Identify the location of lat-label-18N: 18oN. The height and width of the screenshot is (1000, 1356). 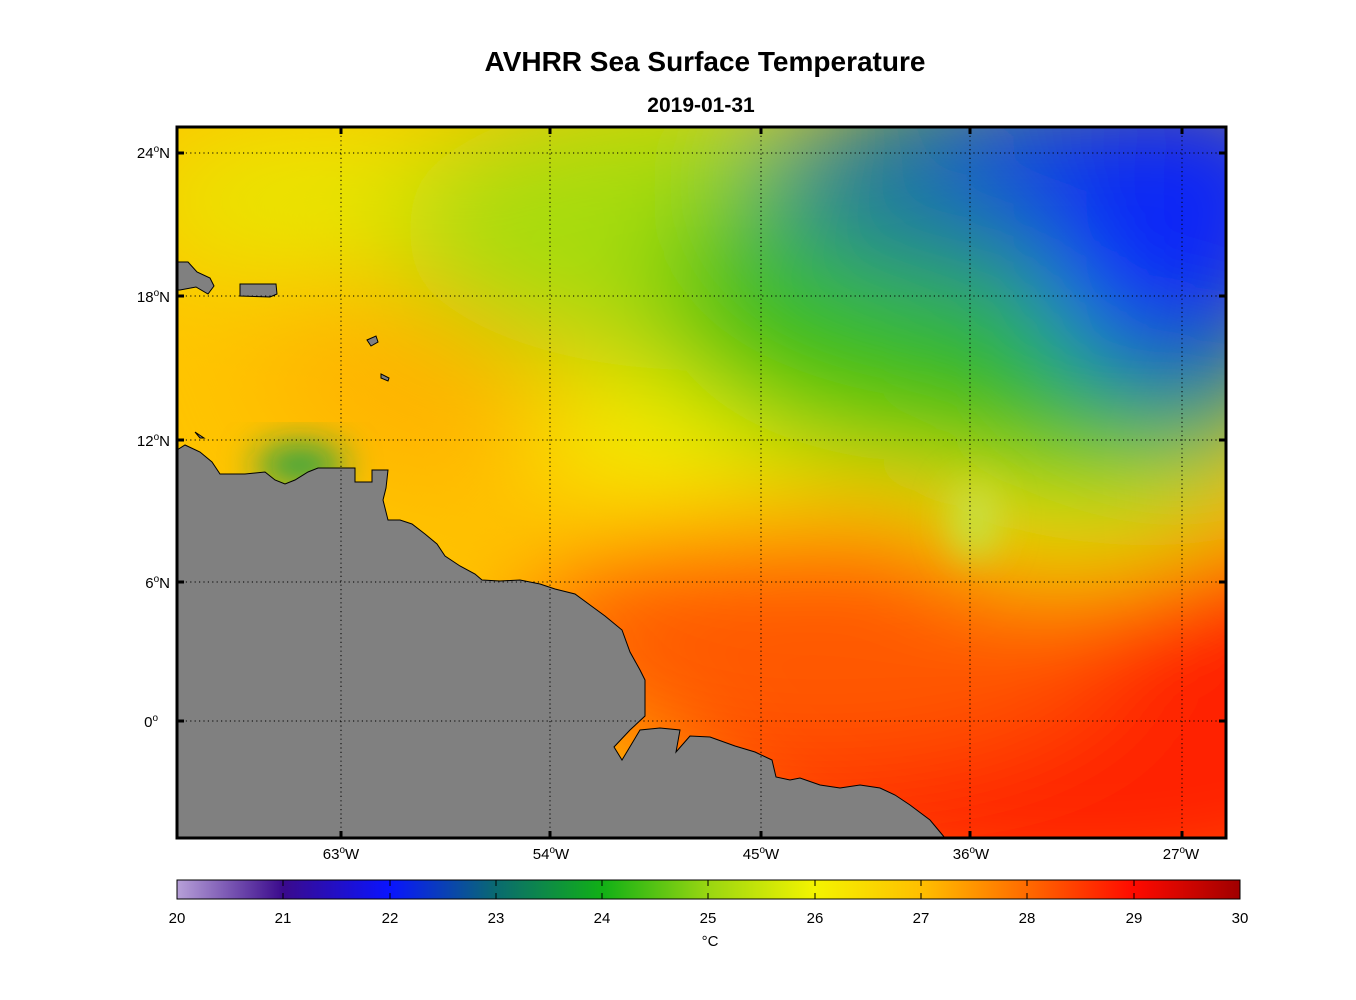
(153, 297).